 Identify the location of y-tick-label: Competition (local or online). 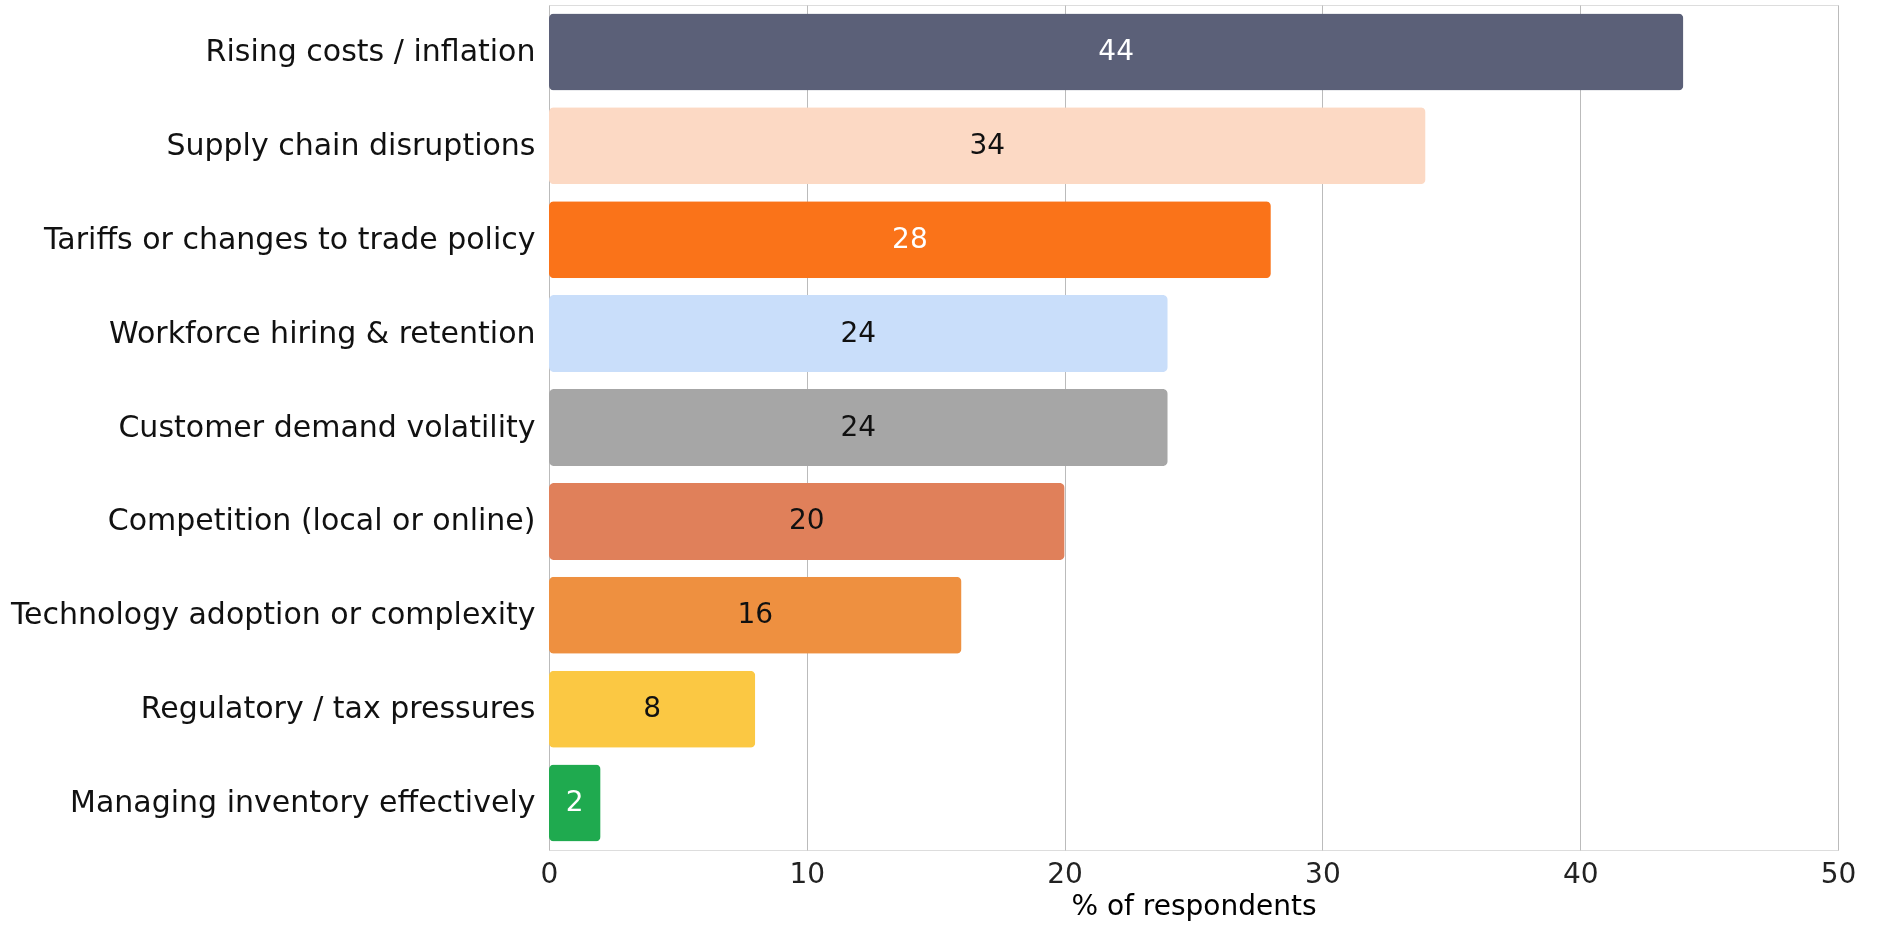
(321, 520).